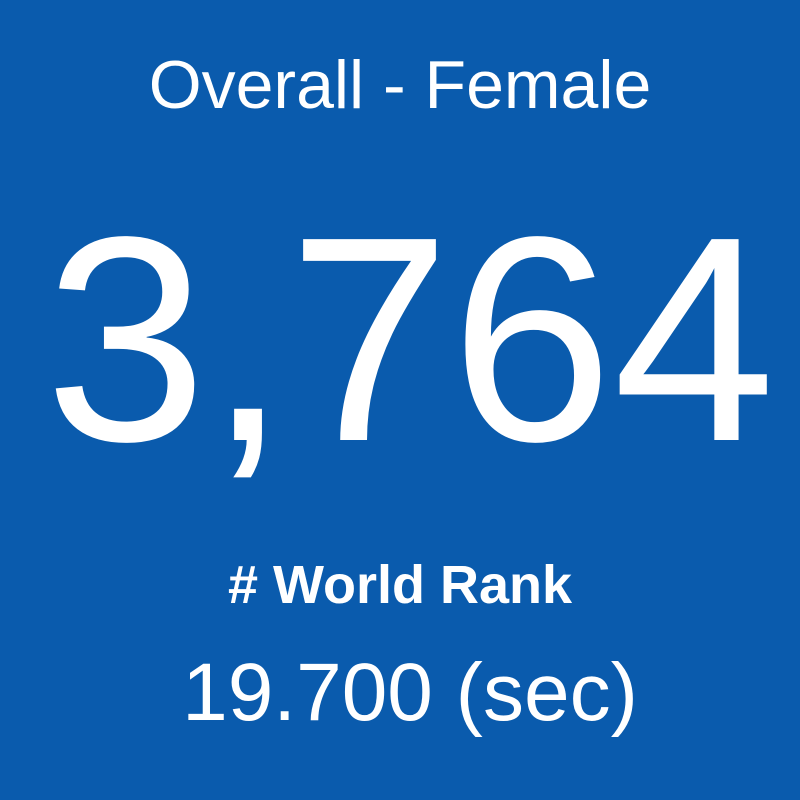 The height and width of the screenshot is (800, 800). I want to click on tile-title: Overall - Female, so click(400, 85).